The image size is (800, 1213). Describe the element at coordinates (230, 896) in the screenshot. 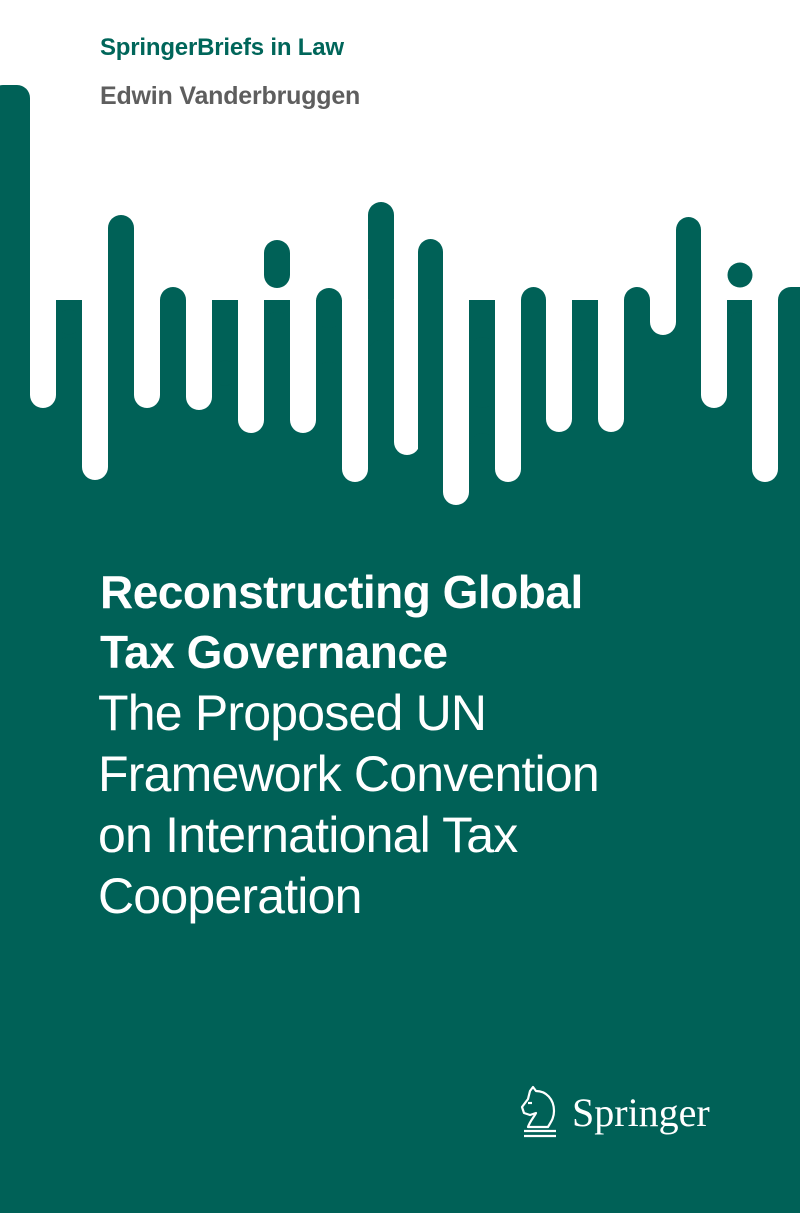

I see `subtitle-line: Cooperation` at that location.